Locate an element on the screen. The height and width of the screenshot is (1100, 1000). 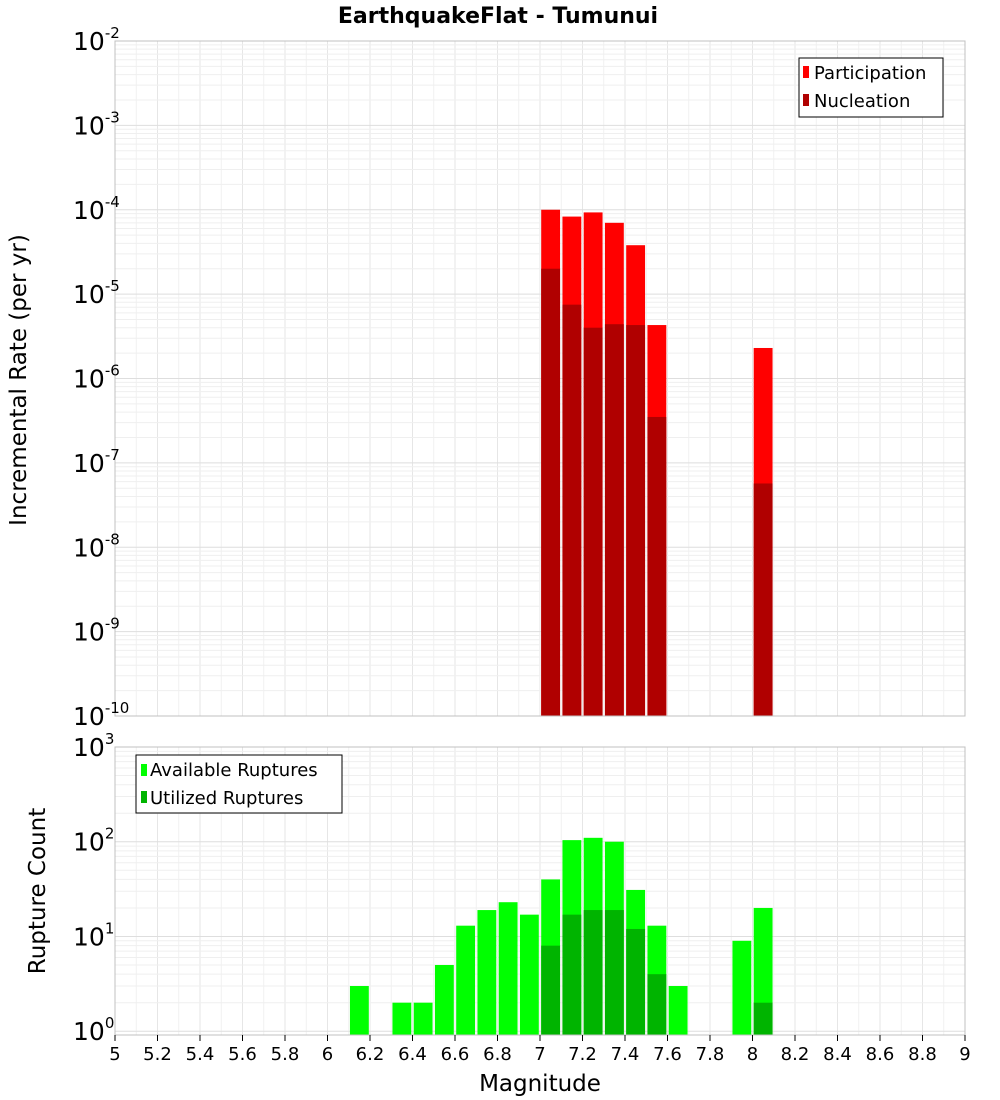
rates-y-tick-label: 10⁻⁴ is located at coordinates (96, 209).